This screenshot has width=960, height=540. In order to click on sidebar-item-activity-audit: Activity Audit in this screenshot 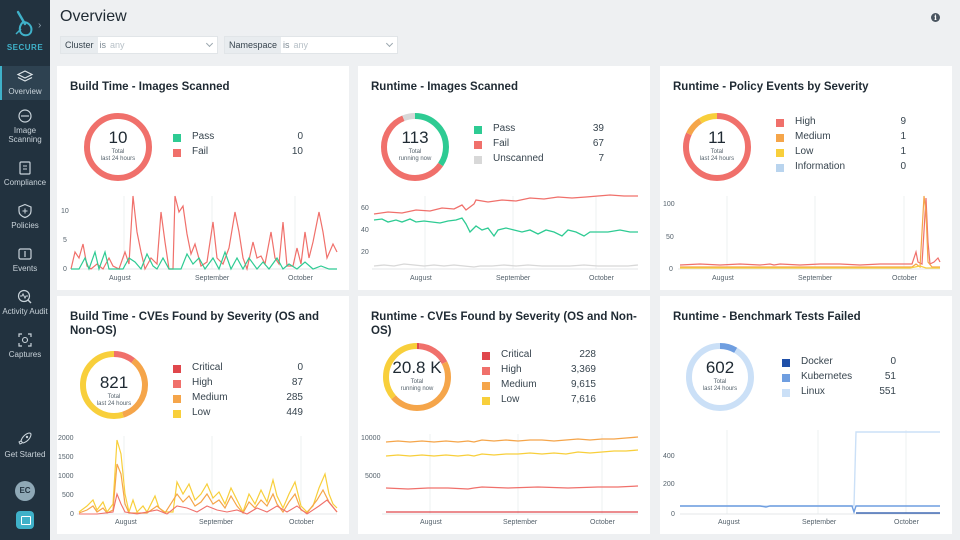, I will do `click(25, 305)`.